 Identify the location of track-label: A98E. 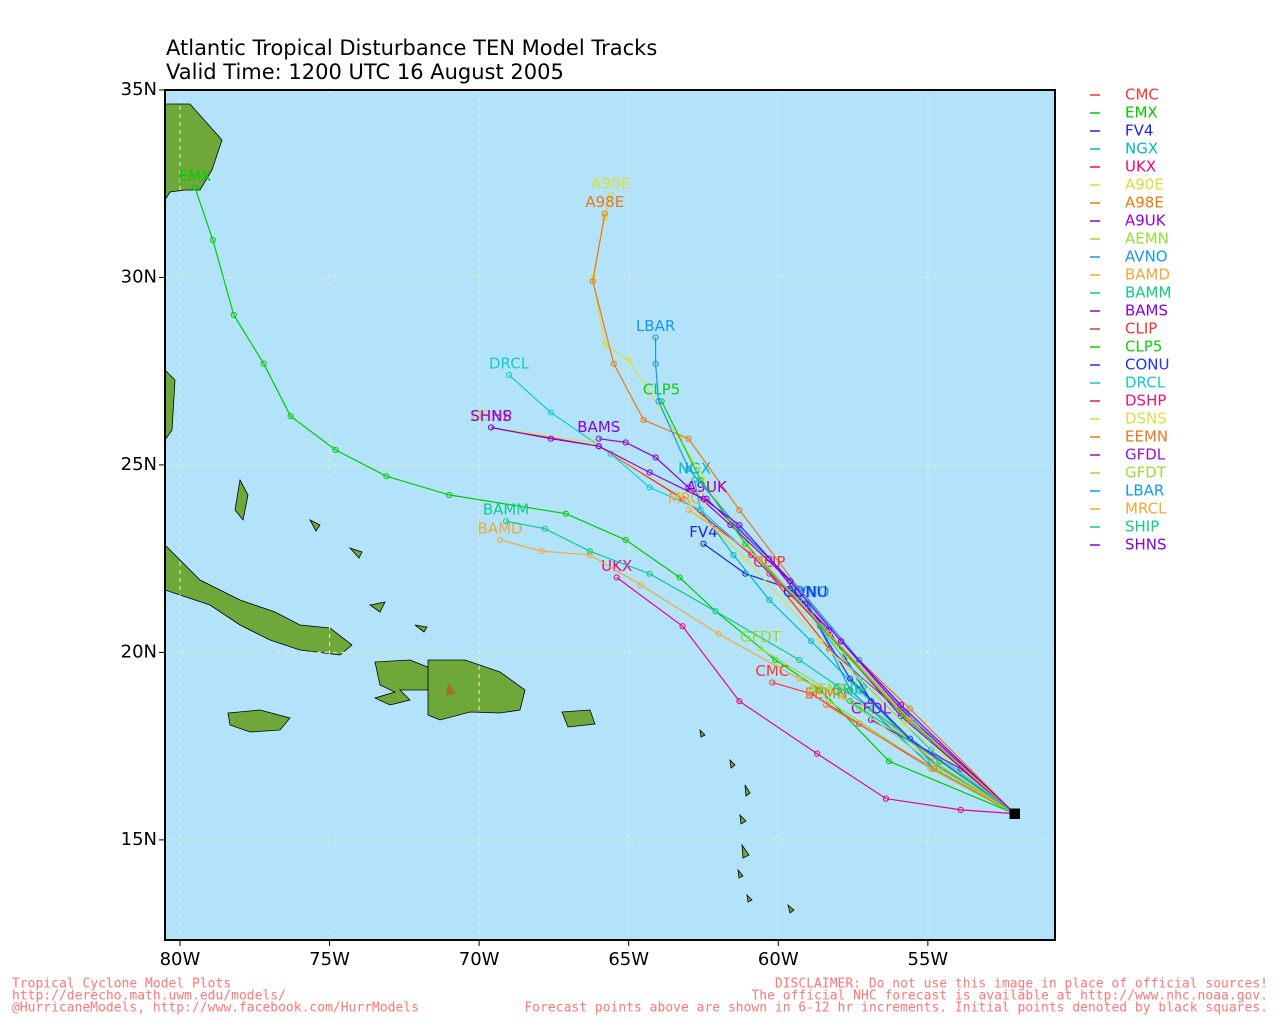
(604, 202).